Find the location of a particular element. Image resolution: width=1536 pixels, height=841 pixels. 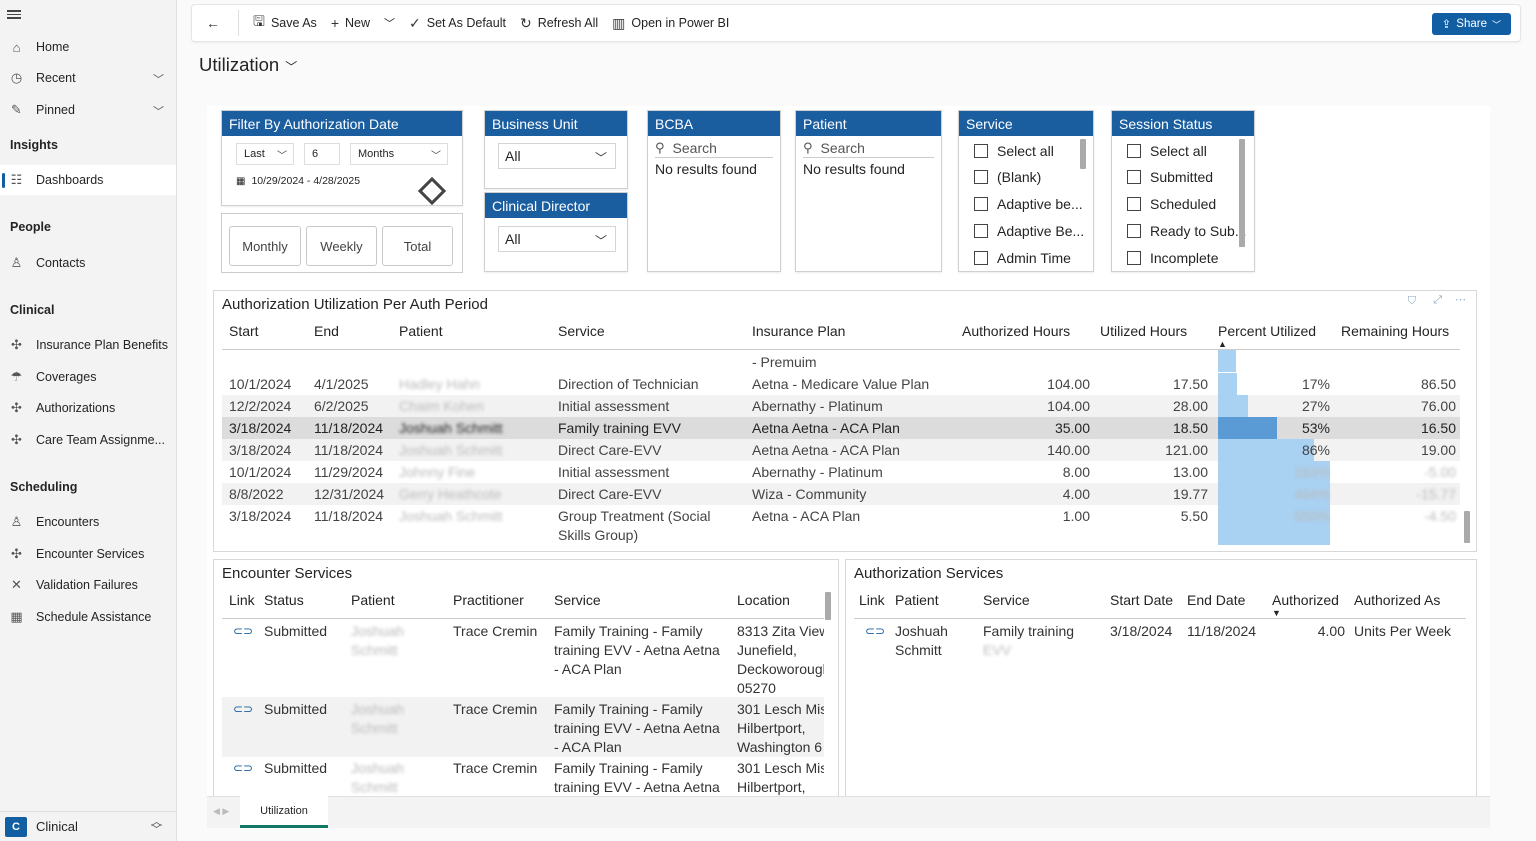

back-button: ← is located at coordinates (216, 23).